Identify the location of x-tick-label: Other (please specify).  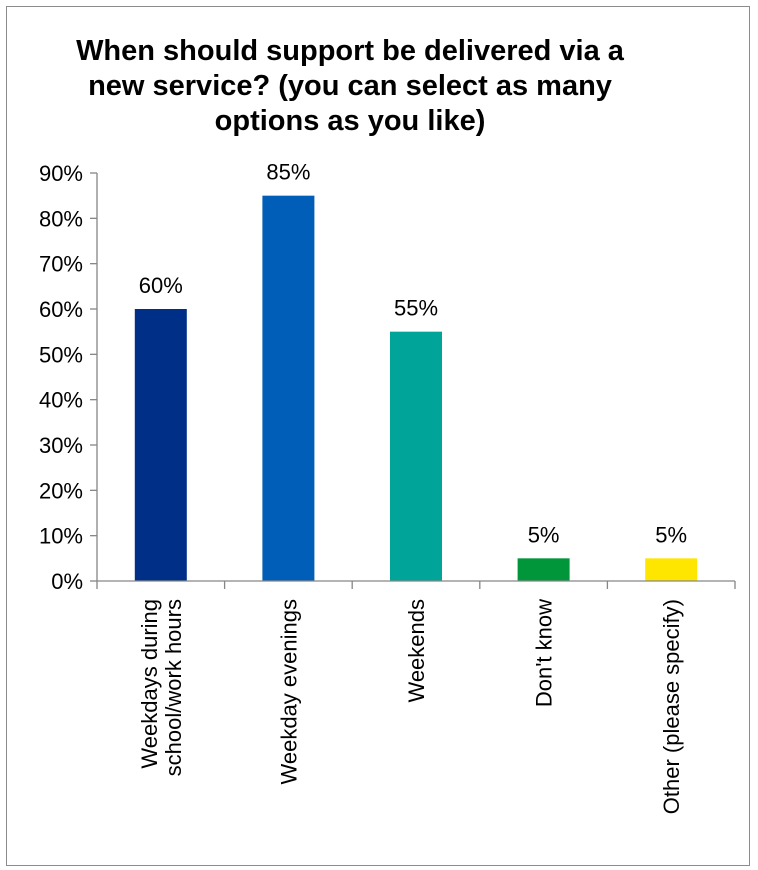
(671, 706).